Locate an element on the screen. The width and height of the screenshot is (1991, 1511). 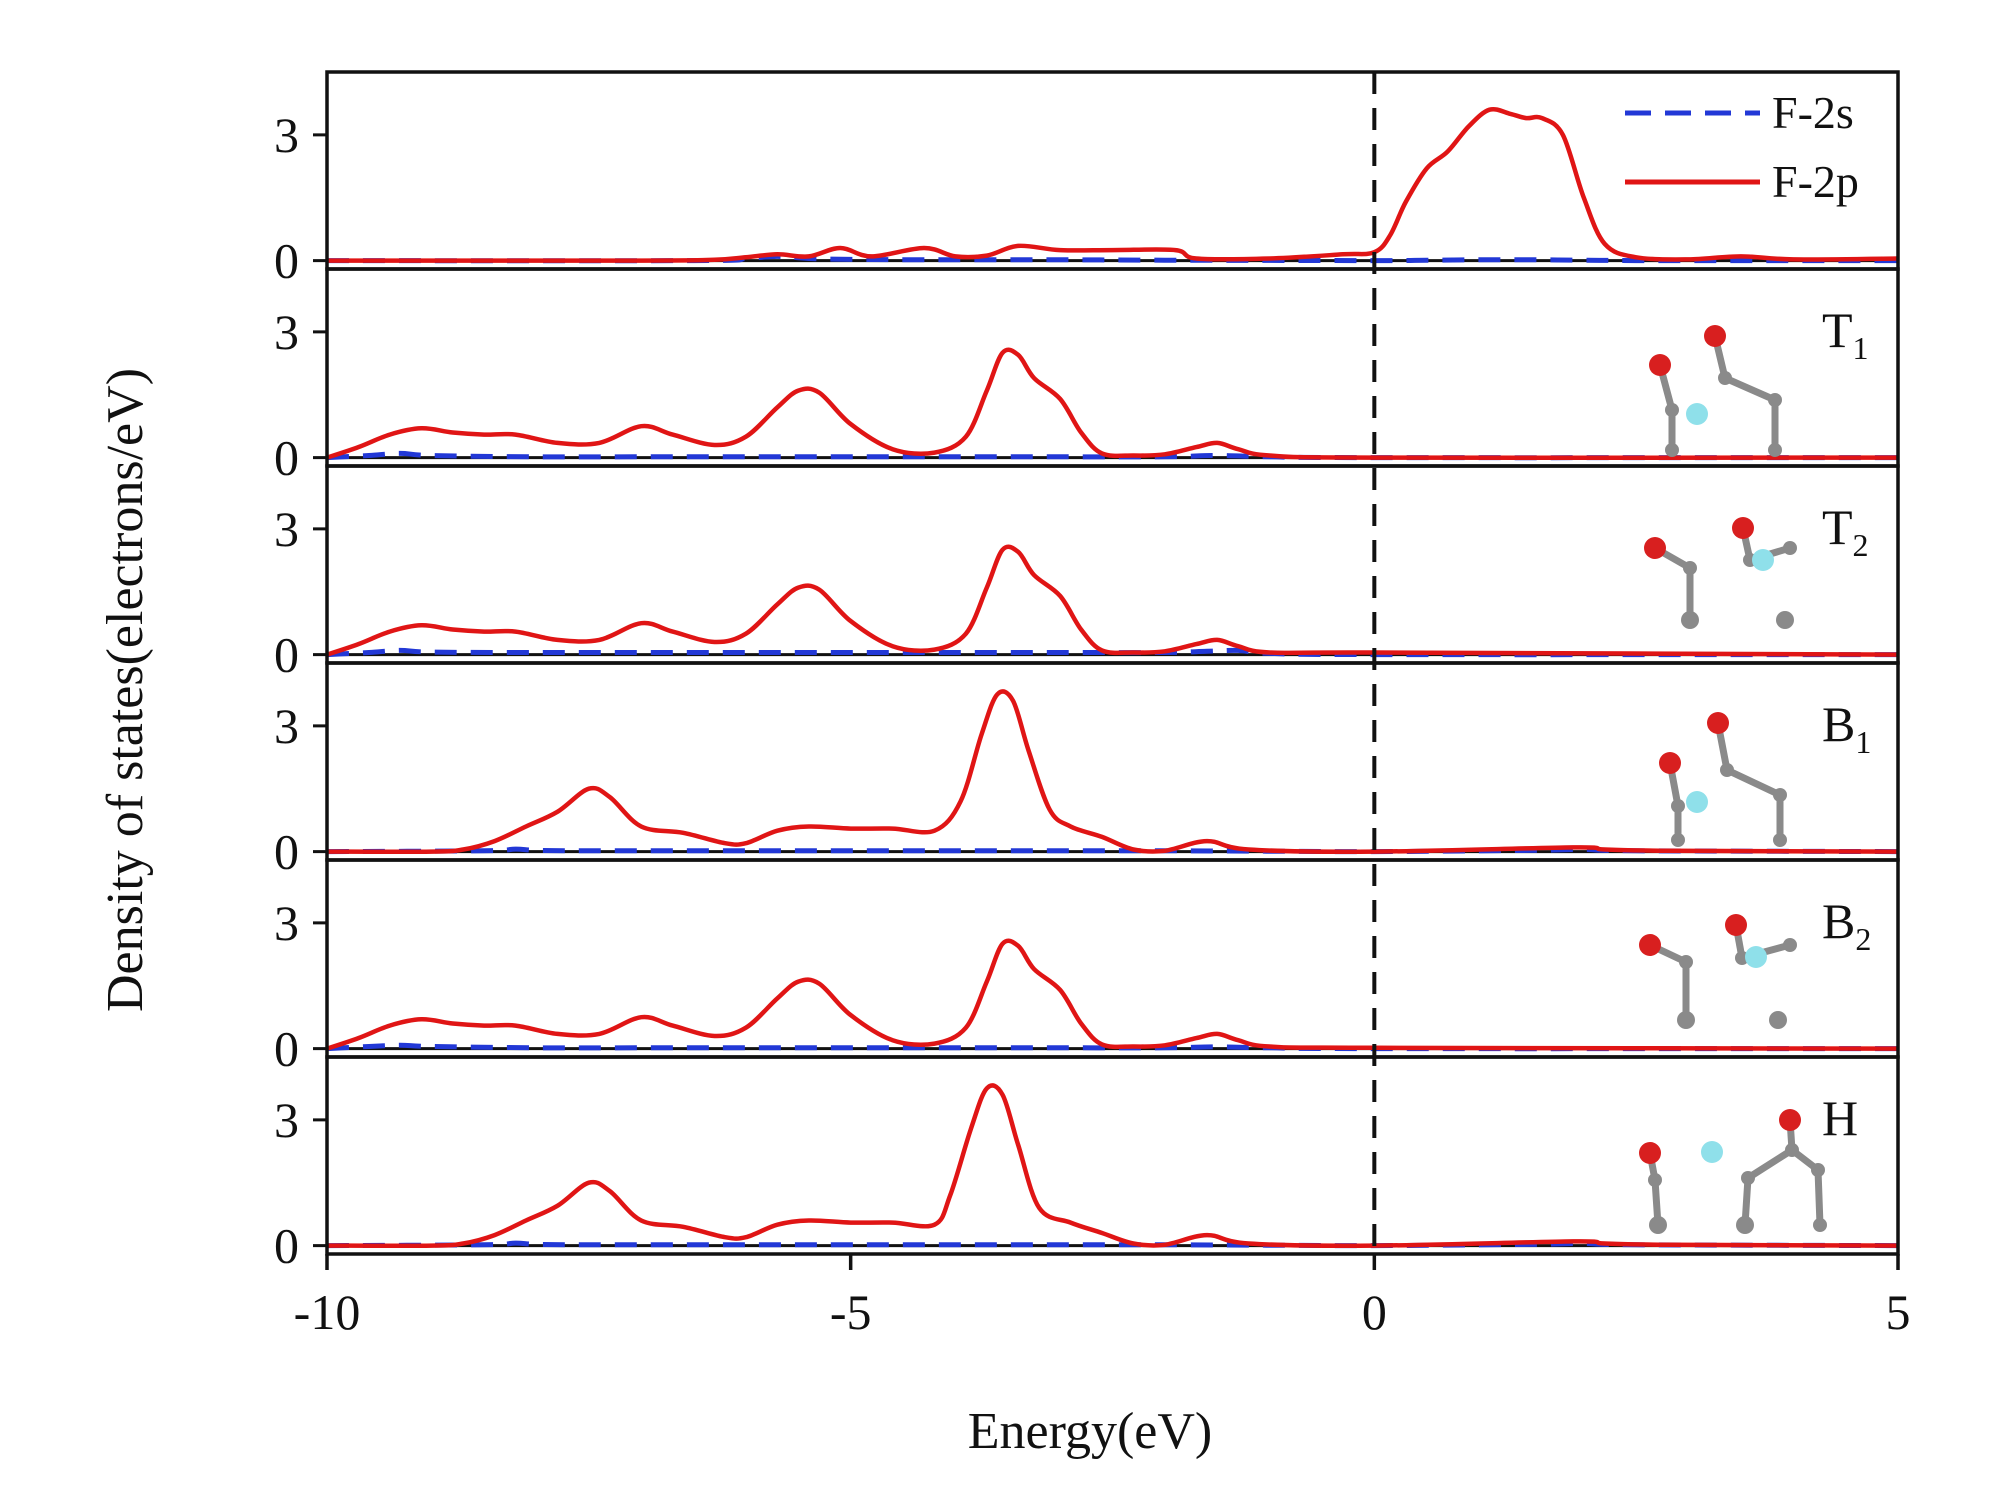
panel-B1: 0 3 B1 is located at coordinates (1087, 770).